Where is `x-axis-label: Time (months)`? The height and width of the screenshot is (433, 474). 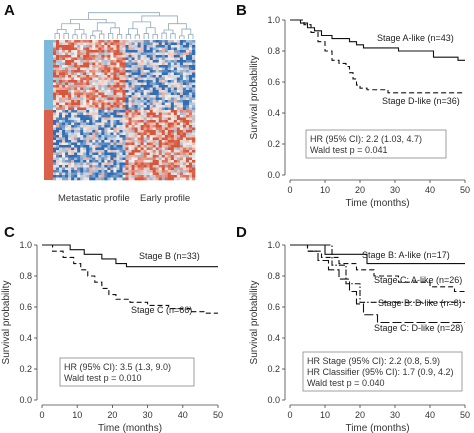 x-axis-label: Time (months) is located at coordinates (377, 203).